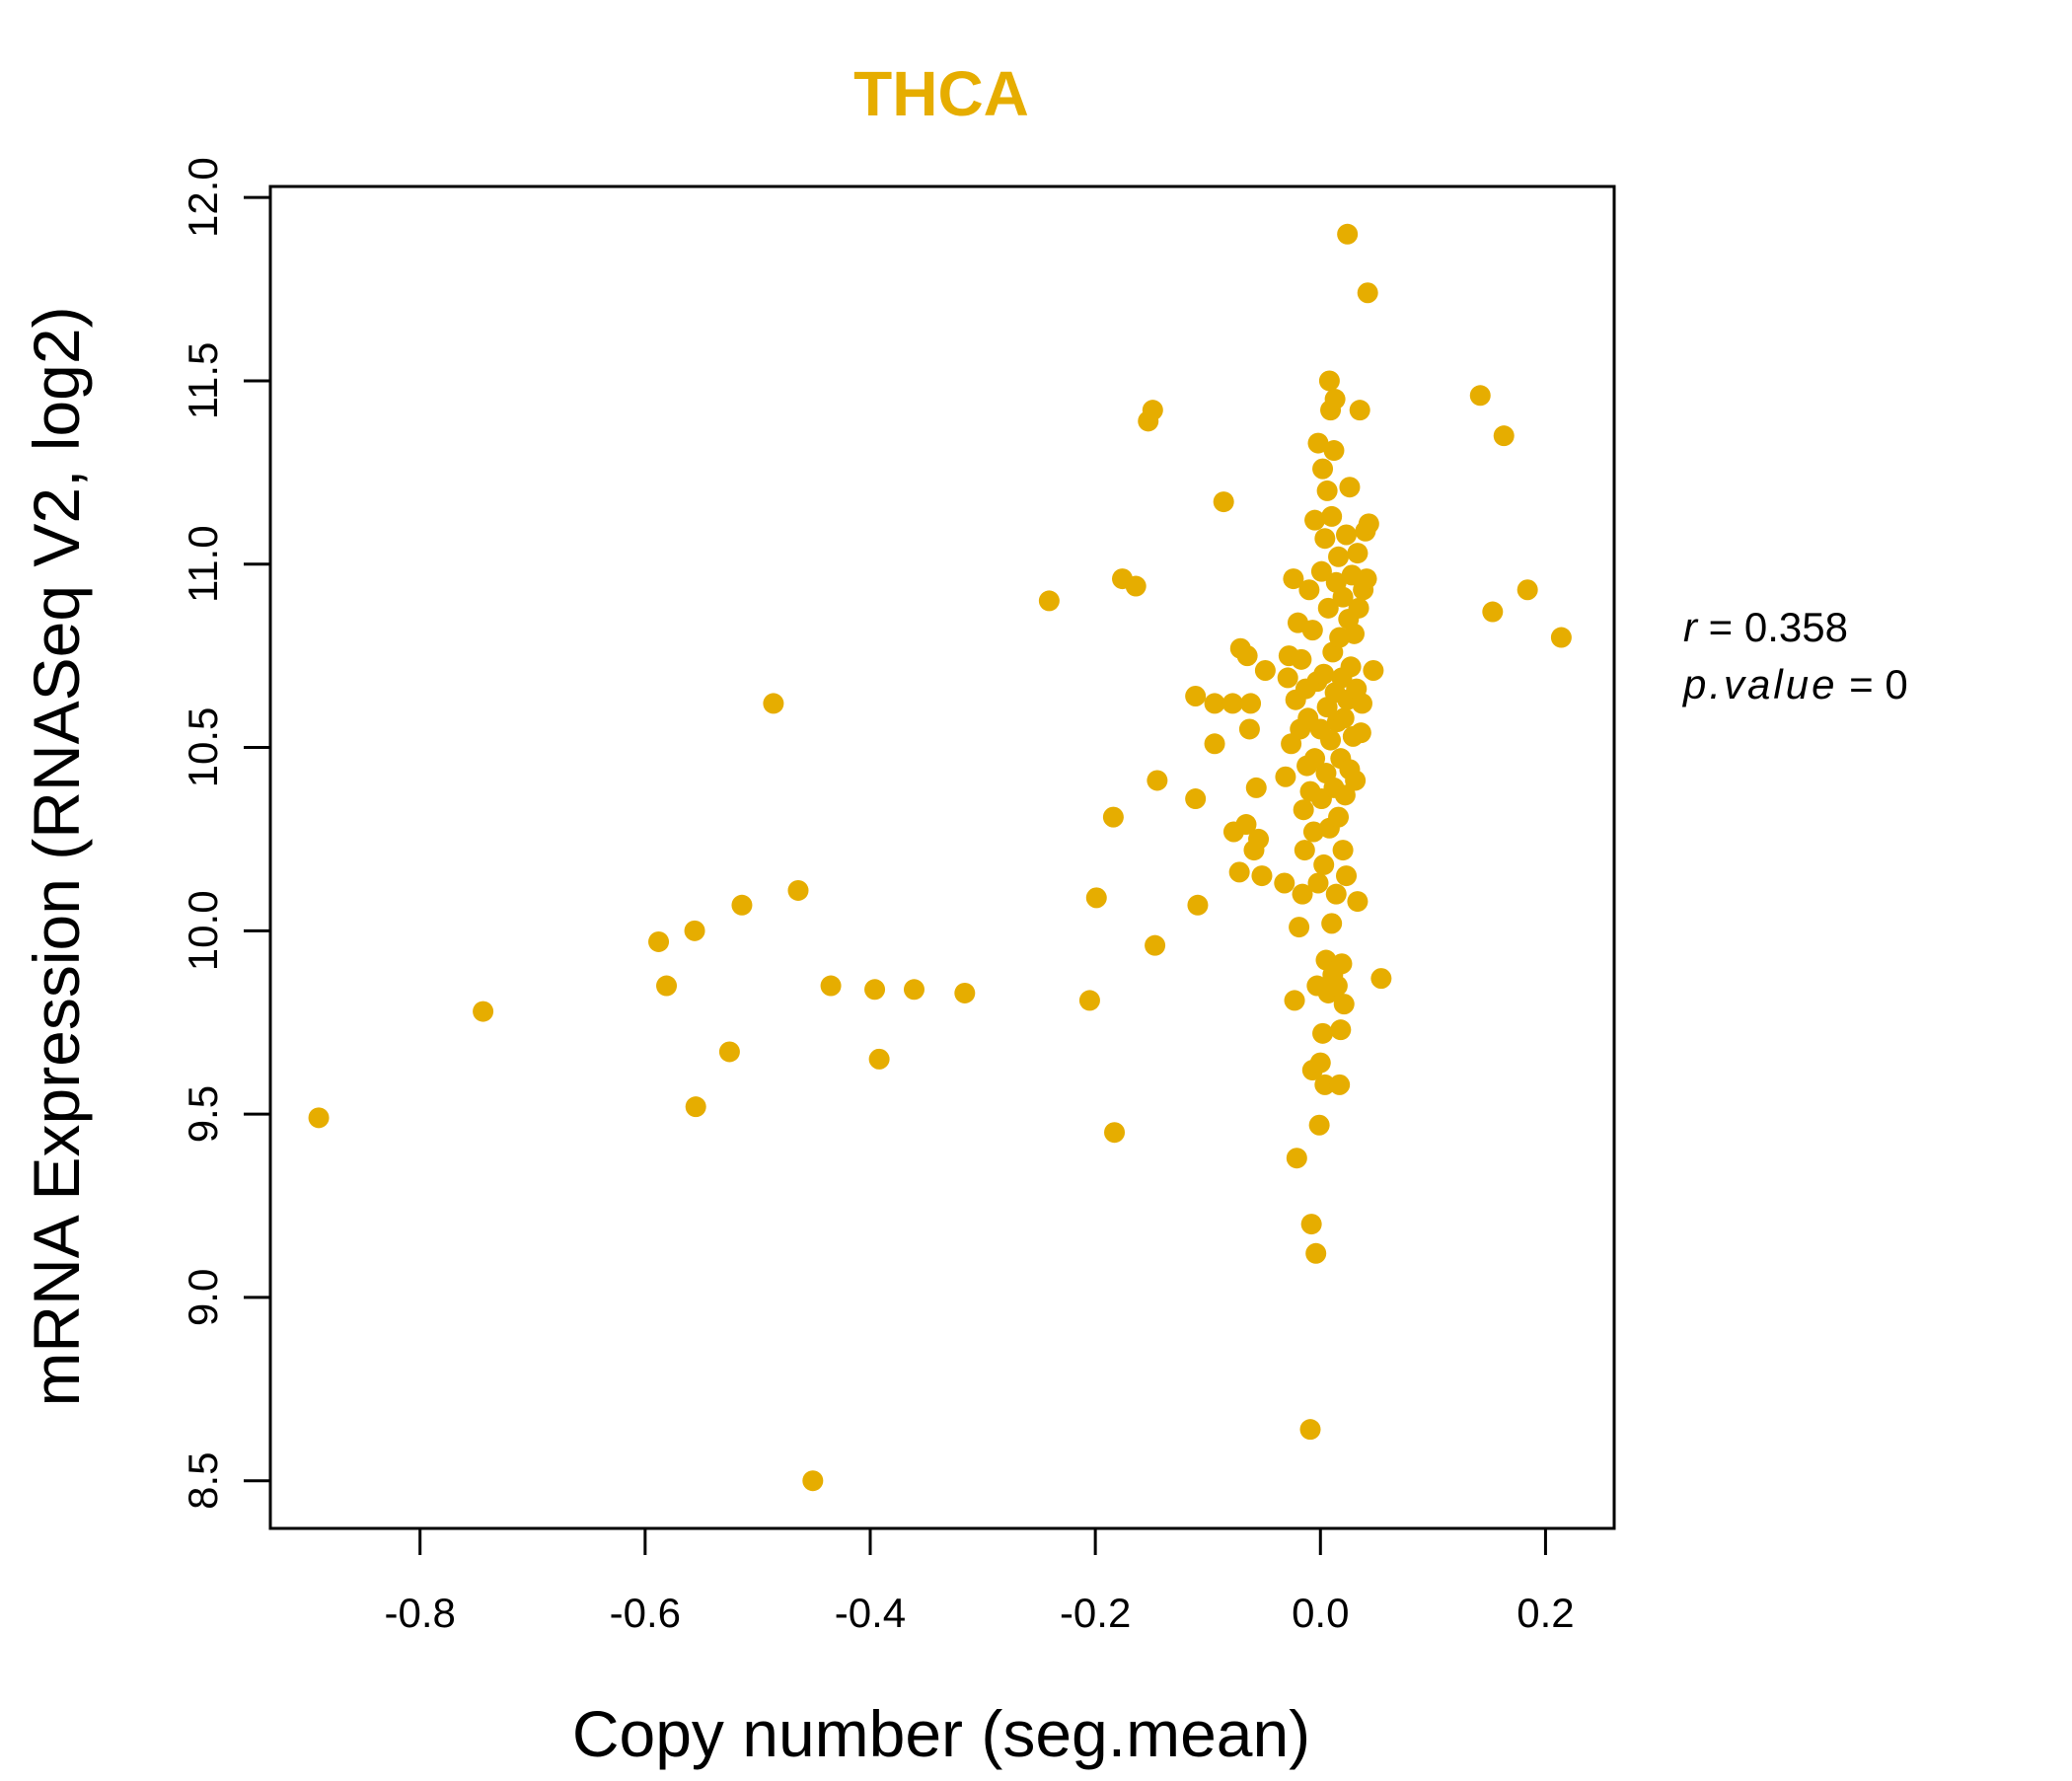  Describe the element at coordinates (203, 381) in the screenshot. I see `y-tick-label: 11.5` at that location.